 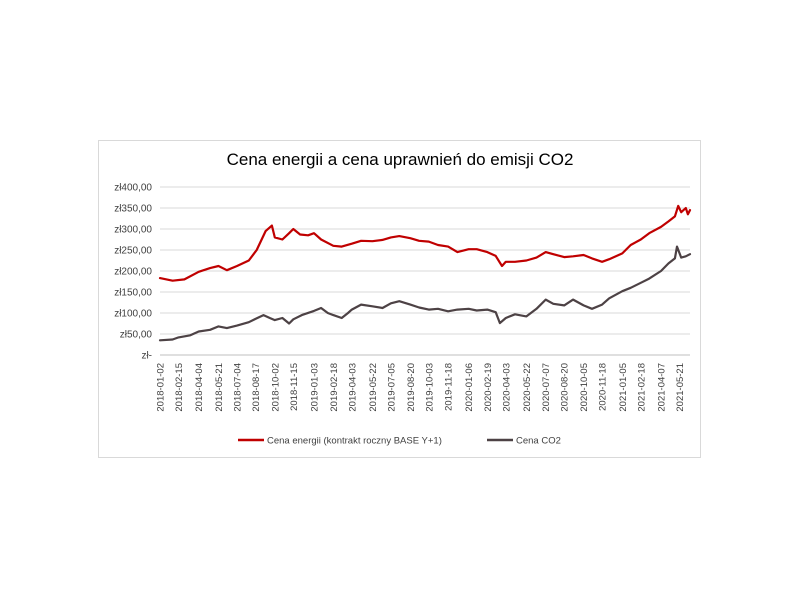 I want to click on x-tick-label: 2018-07-04, so click(x=238, y=387).